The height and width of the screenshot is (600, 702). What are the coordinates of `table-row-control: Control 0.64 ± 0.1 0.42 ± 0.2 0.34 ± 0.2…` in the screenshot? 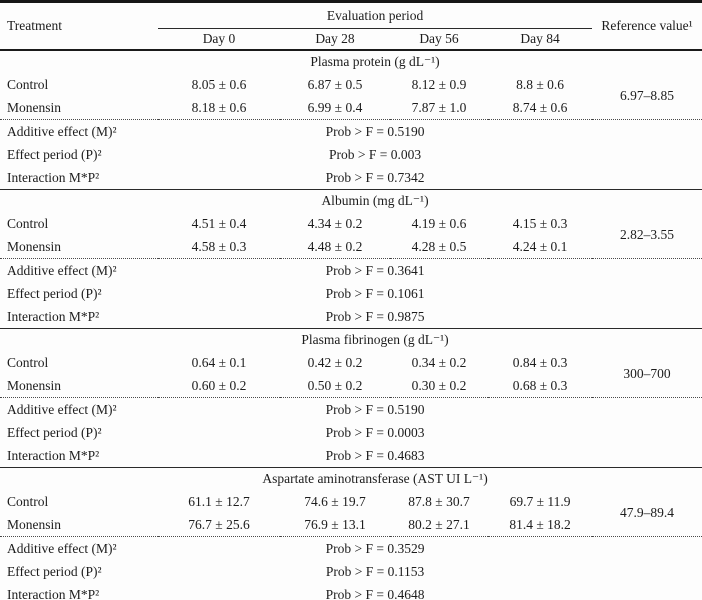 It's located at (351, 366).